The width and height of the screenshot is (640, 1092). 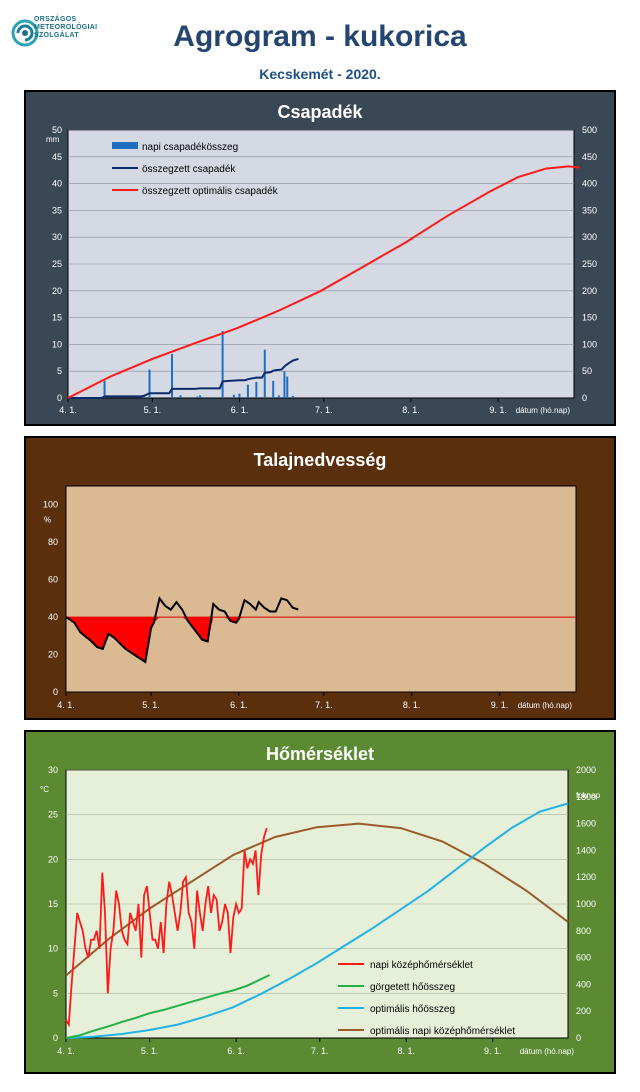 I want to click on y-right-tick-label: 1600, so click(x=586, y=824).